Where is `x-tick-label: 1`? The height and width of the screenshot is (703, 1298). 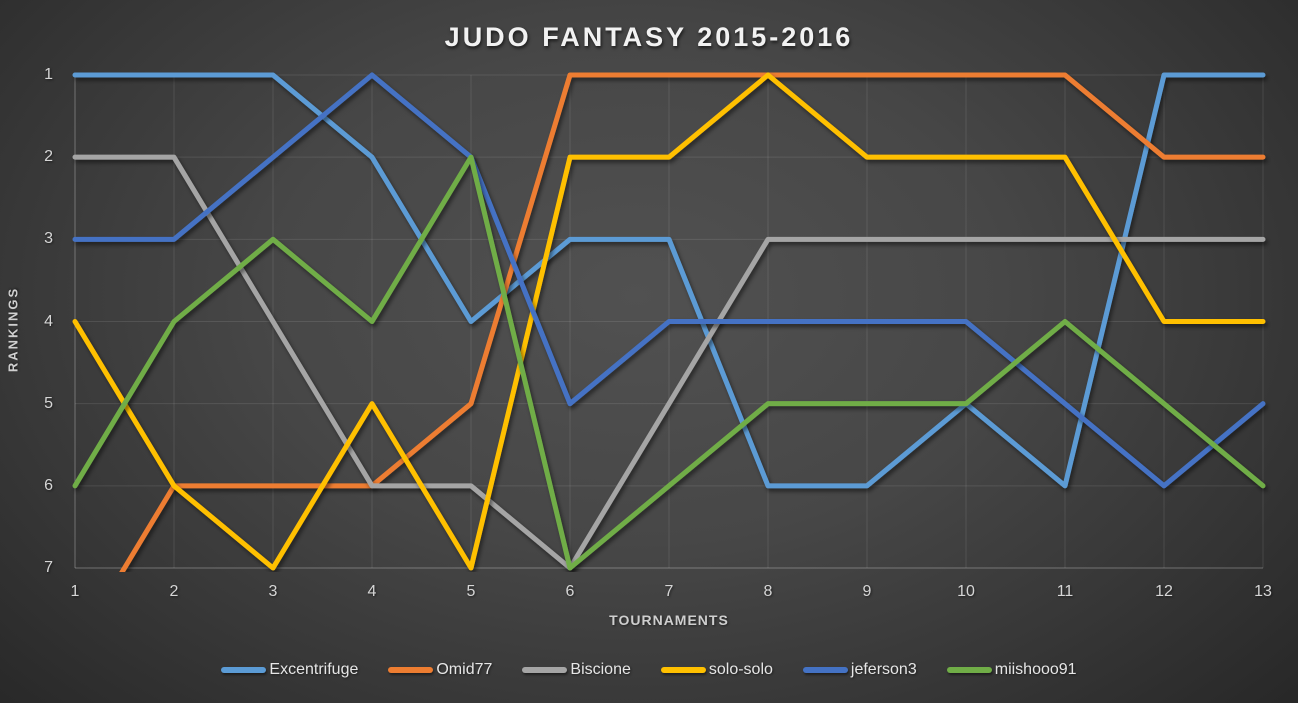
x-tick-label: 1 is located at coordinates (75, 591).